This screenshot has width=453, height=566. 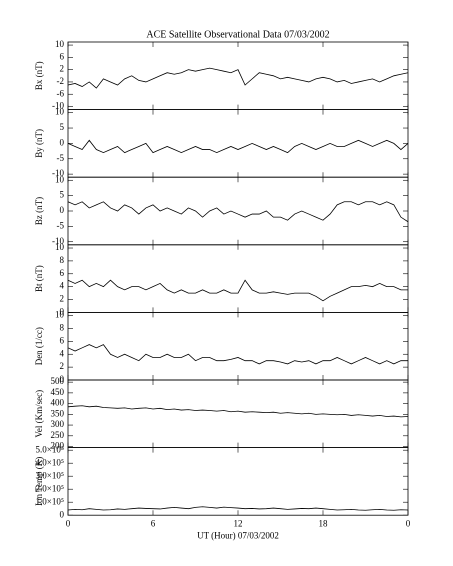 What do you see at coordinates (39, 278) in the screenshot?
I see `y-axis-label: Bt (nT)` at bounding box center [39, 278].